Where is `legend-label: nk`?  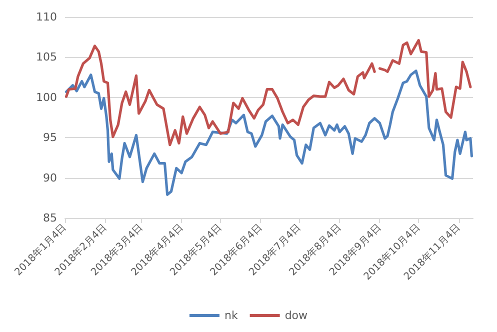
legend-label: nk is located at coordinates (231, 315).